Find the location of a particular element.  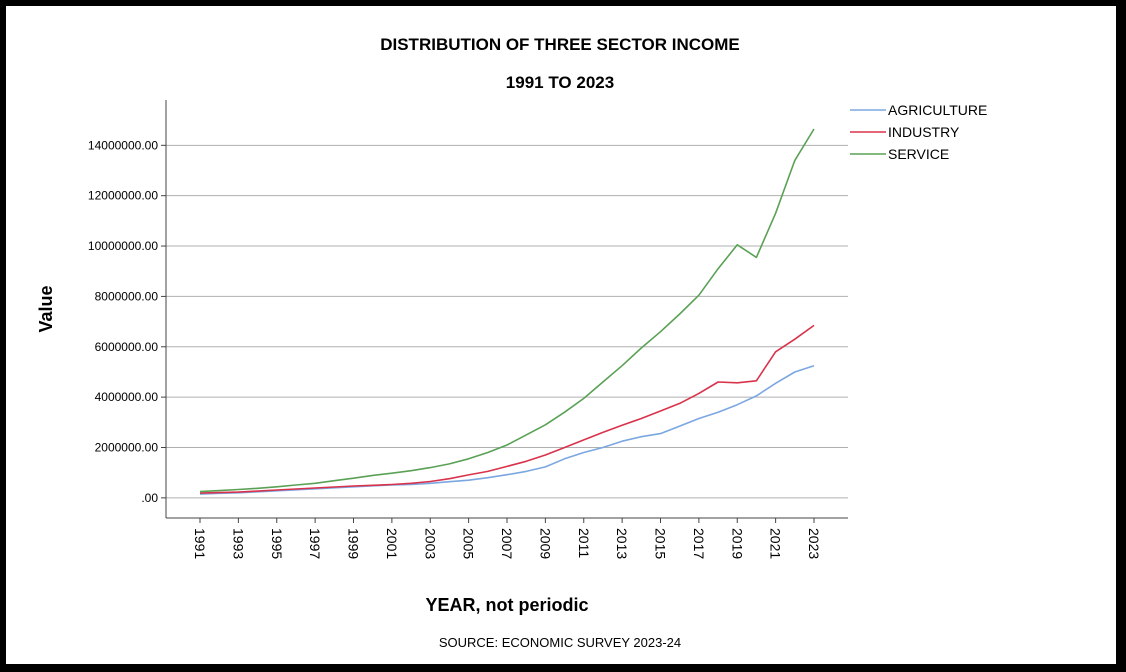

x-tick-label: 2023 is located at coordinates (814, 543).